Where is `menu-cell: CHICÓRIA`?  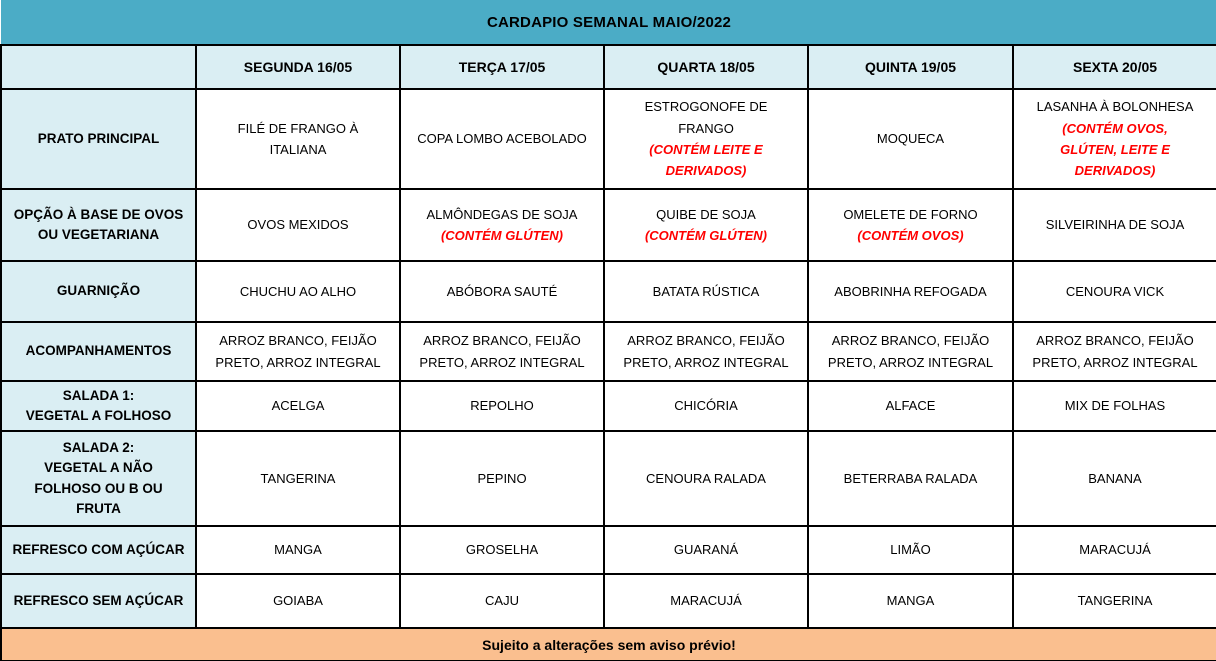 menu-cell: CHICÓRIA is located at coordinates (706, 406).